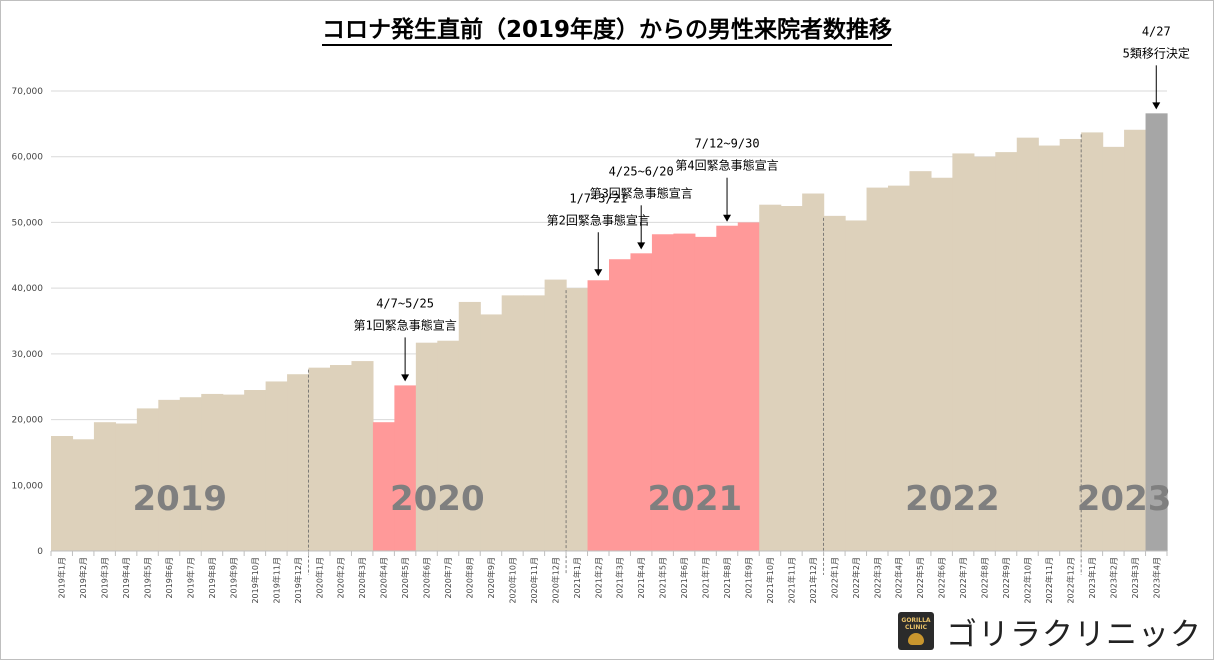  I want to click on logo-mark-text-2: CLINIC, so click(916, 627).